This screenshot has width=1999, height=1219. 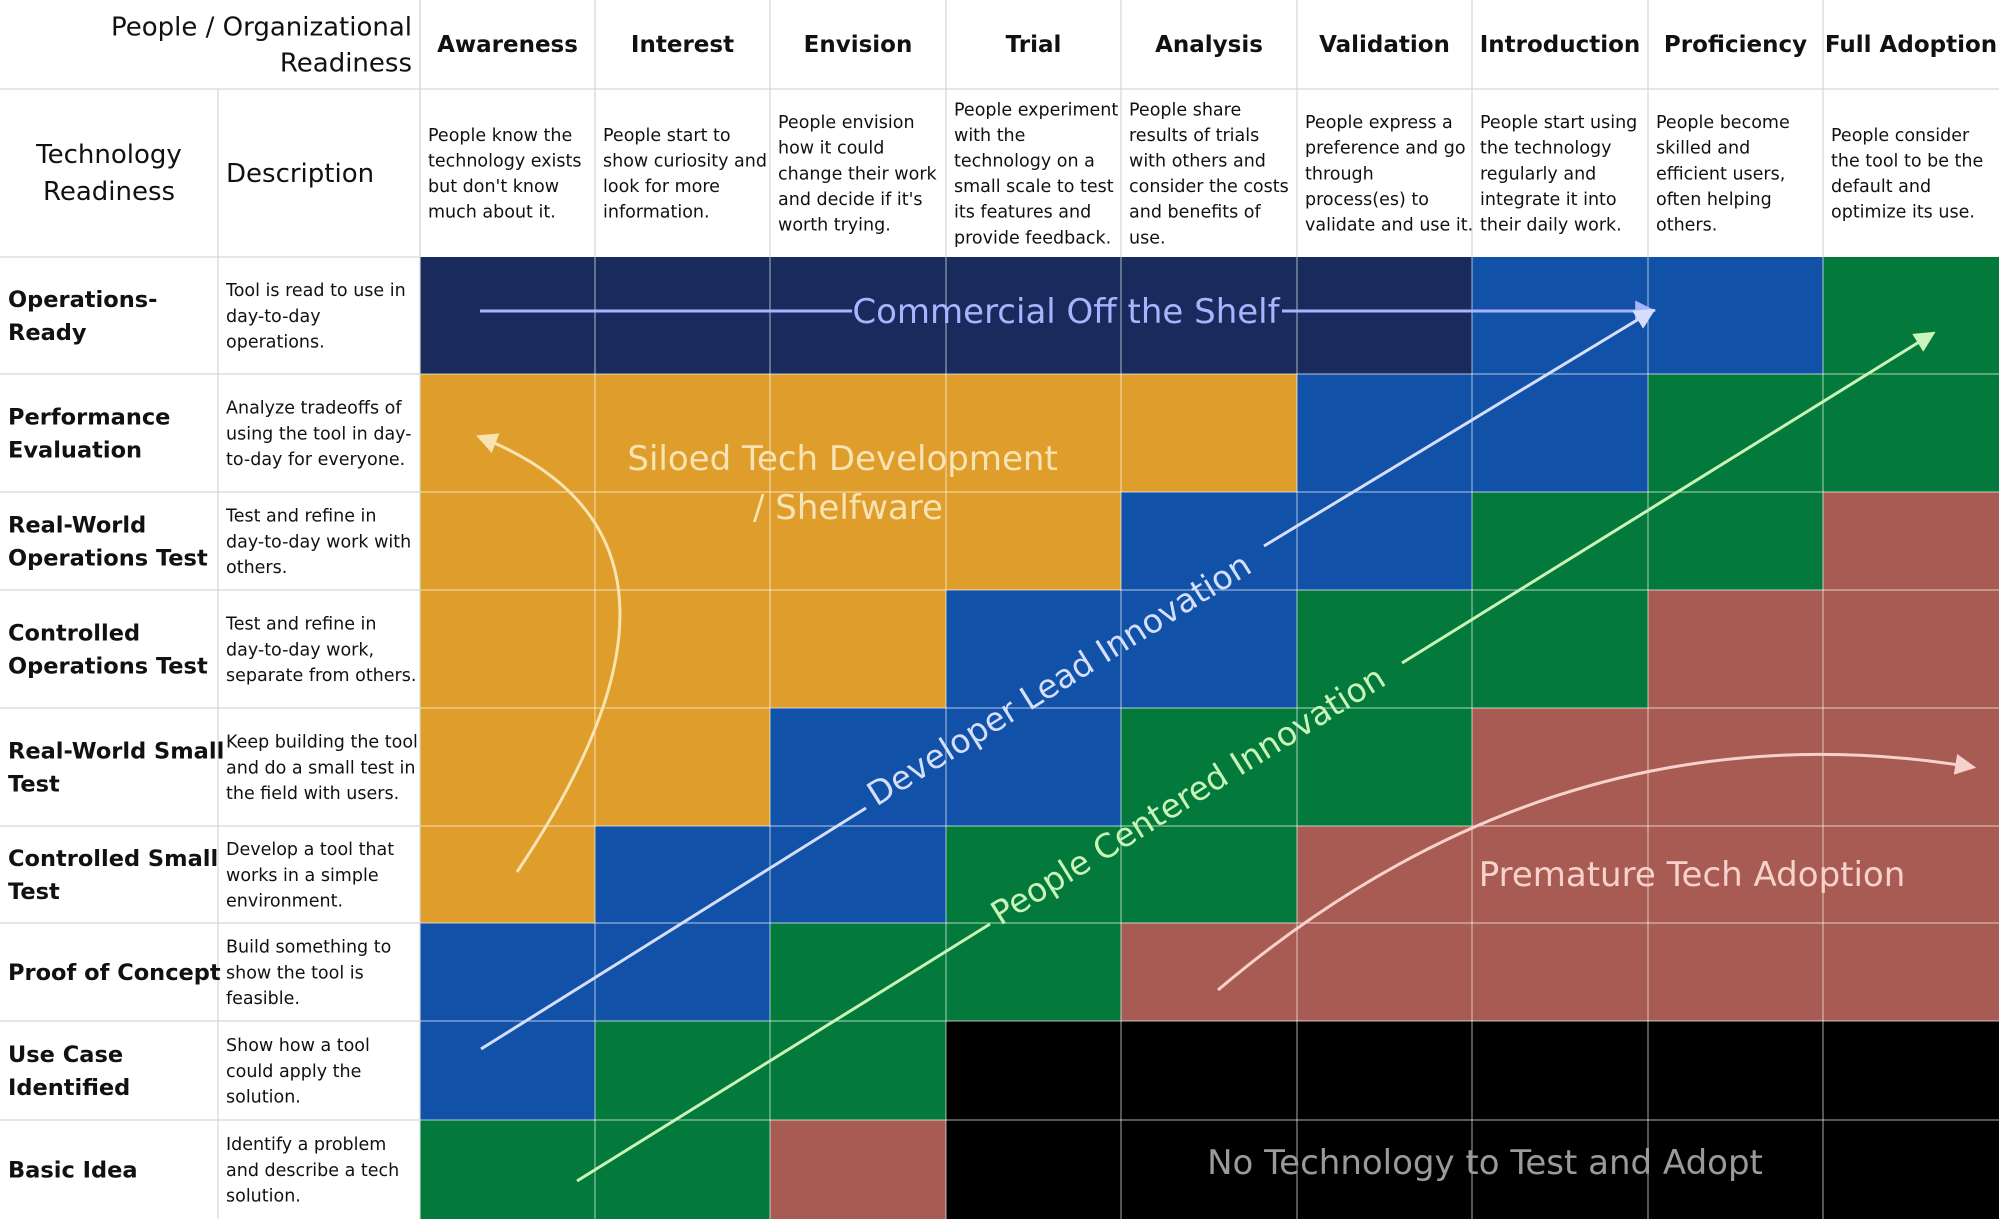 What do you see at coordinates (1195, 213) in the screenshot?
I see `stage-description-line-5: and benefits of` at bounding box center [1195, 213].